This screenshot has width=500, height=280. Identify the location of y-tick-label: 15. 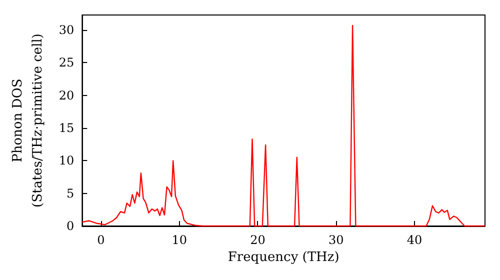
(66, 128).